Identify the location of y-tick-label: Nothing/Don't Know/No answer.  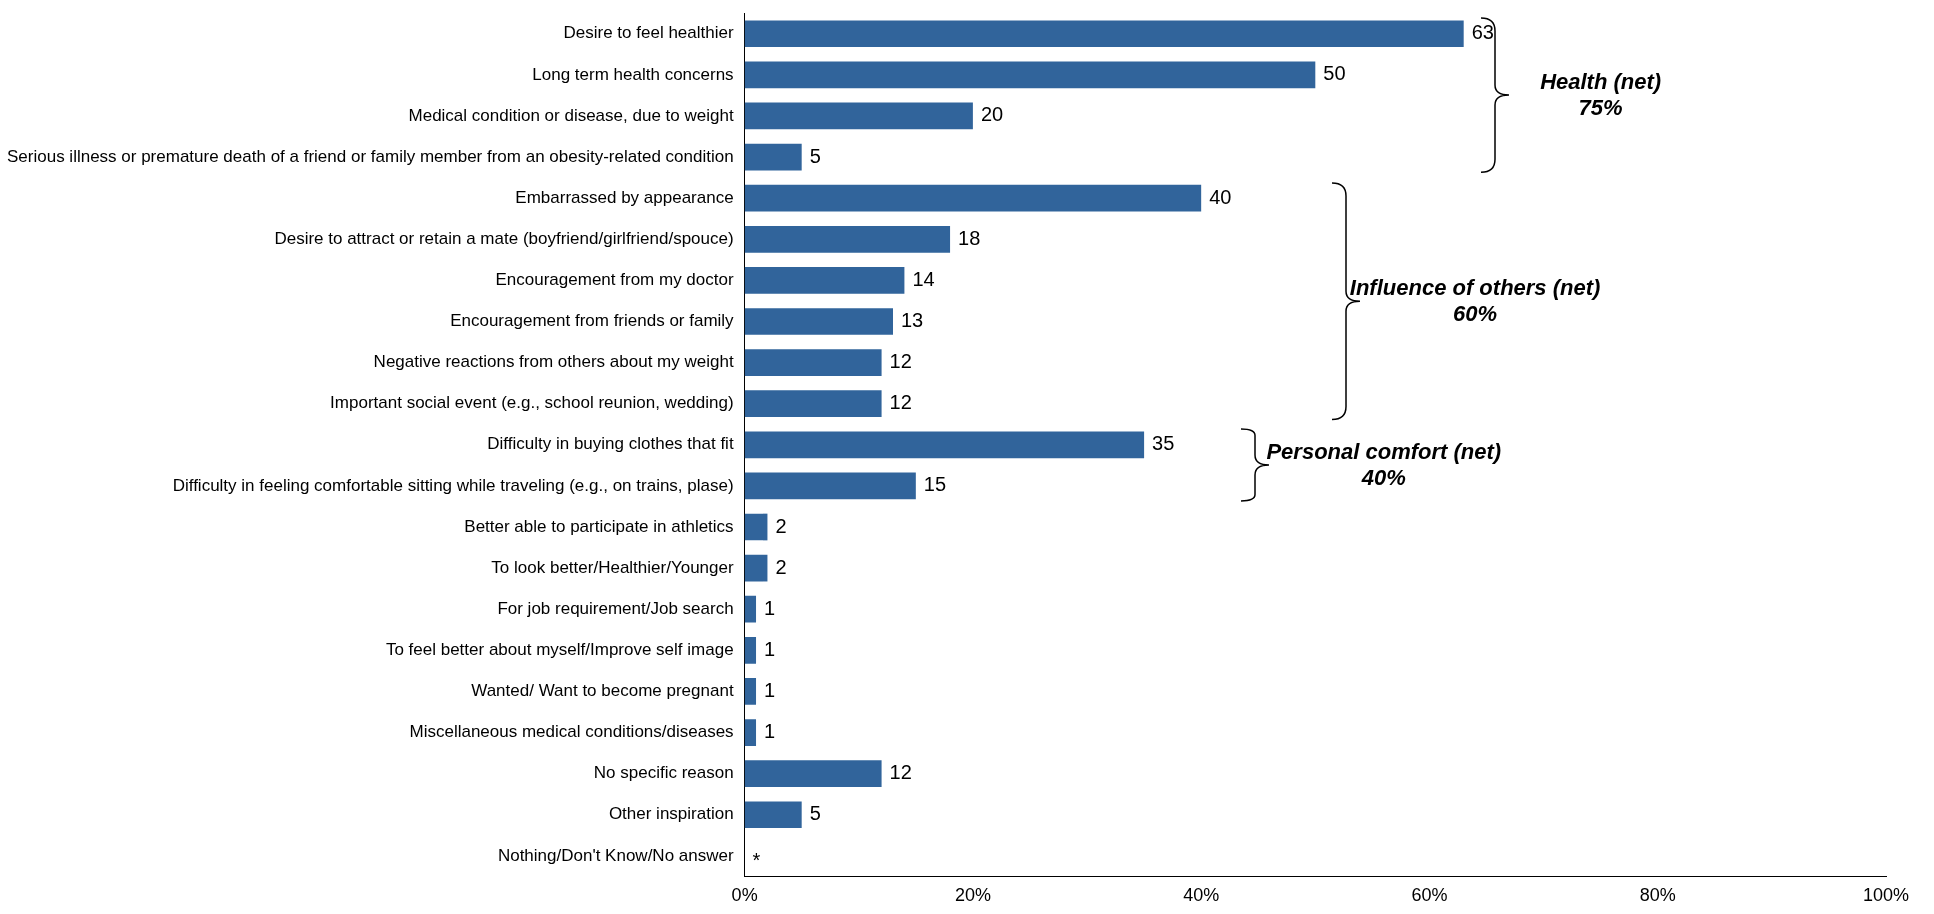
(615, 855).